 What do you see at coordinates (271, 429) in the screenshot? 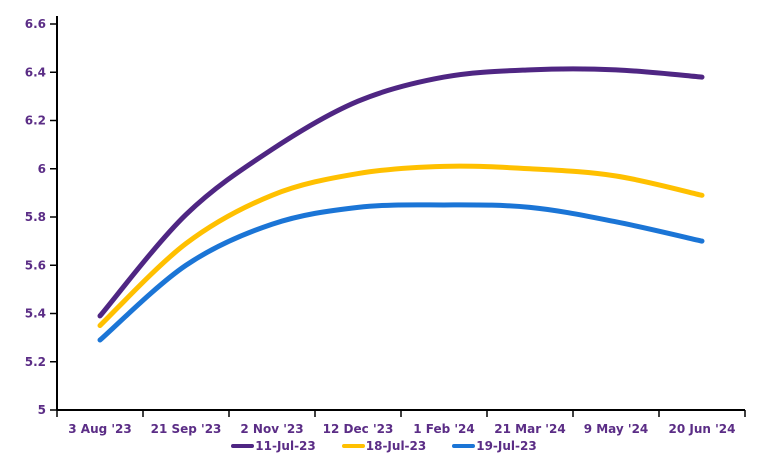
I see `x-axis-tick-label: 2 Nov '23` at bounding box center [271, 429].